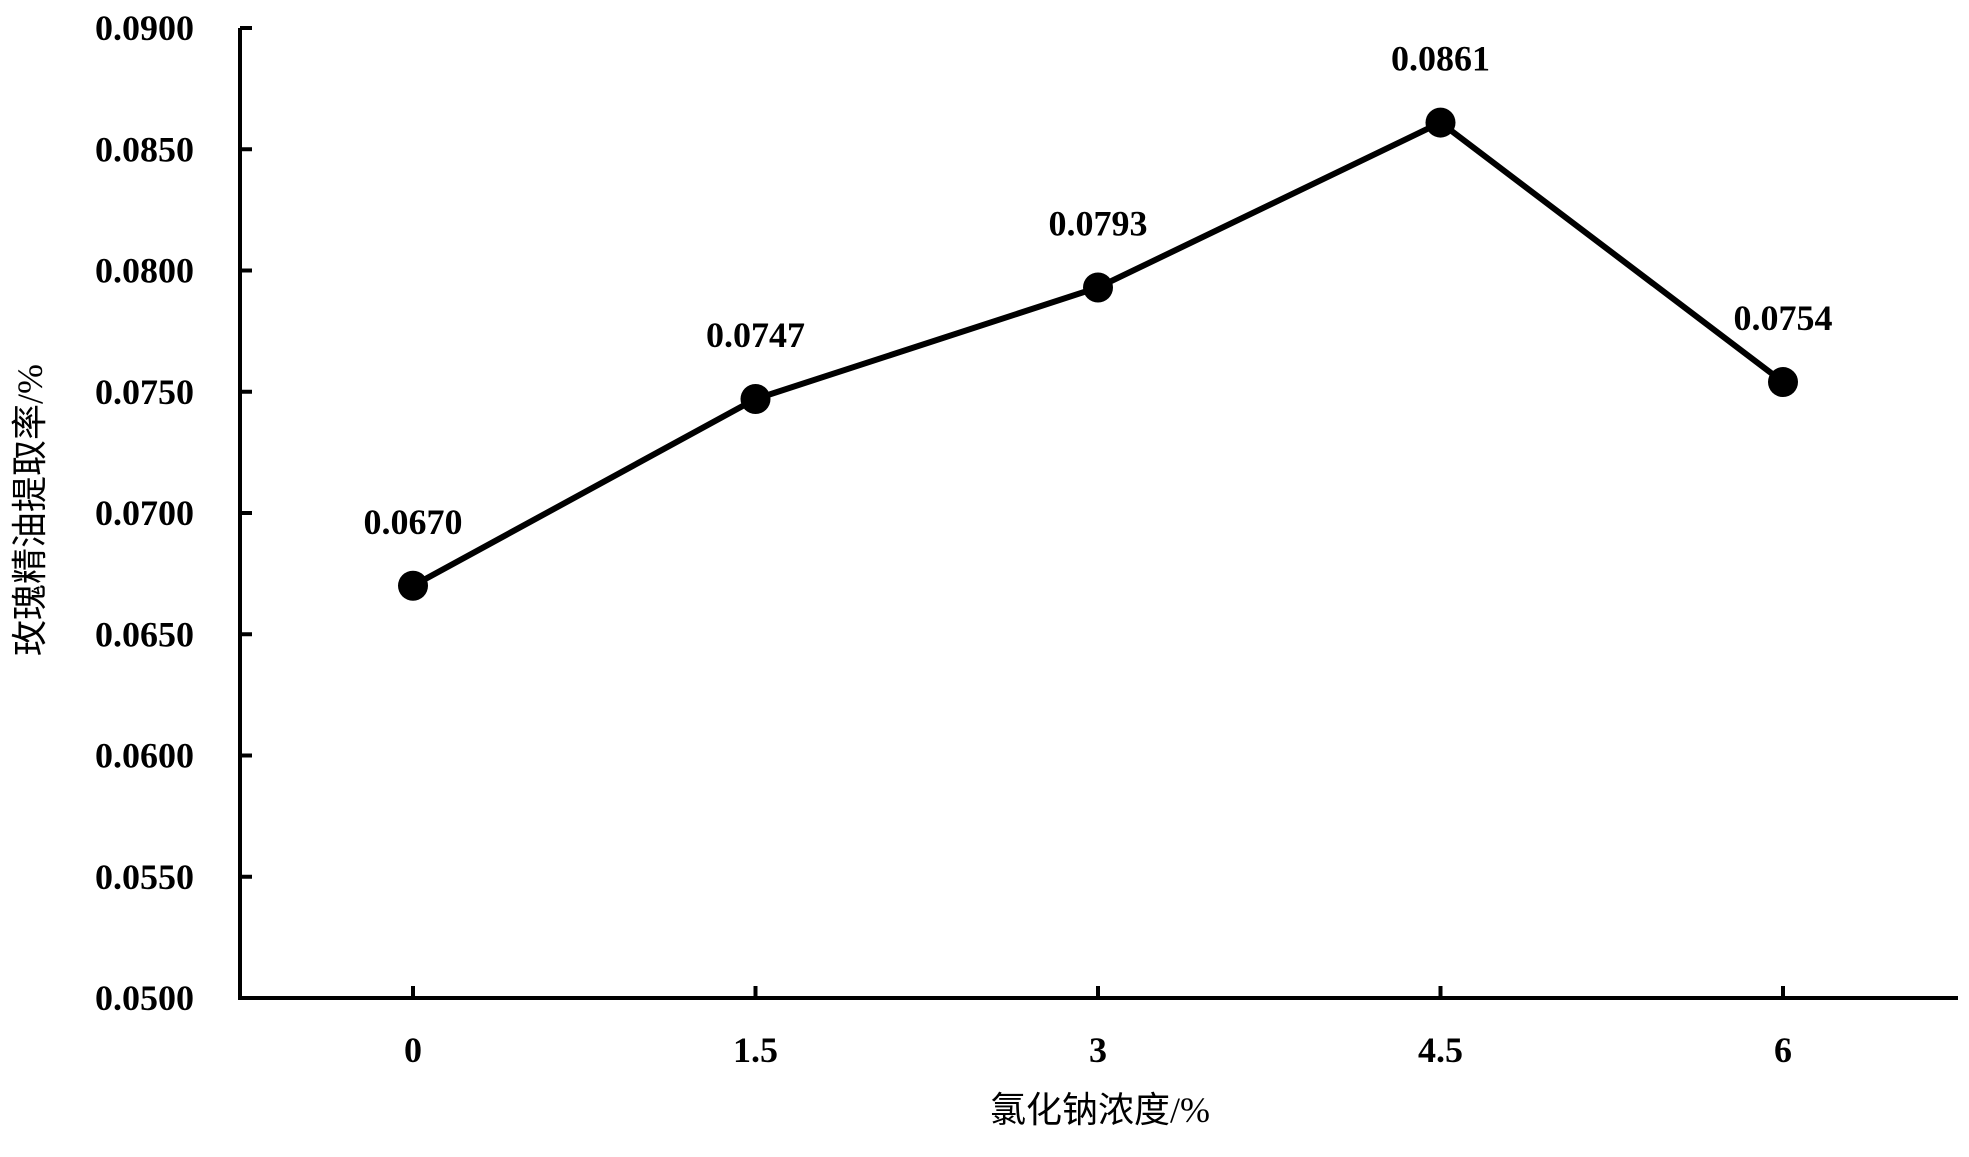 The image size is (1969, 1157). Describe the element at coordinates (1098, 1050) in the screenshot. I see `x-tick-label: 3` at that location.